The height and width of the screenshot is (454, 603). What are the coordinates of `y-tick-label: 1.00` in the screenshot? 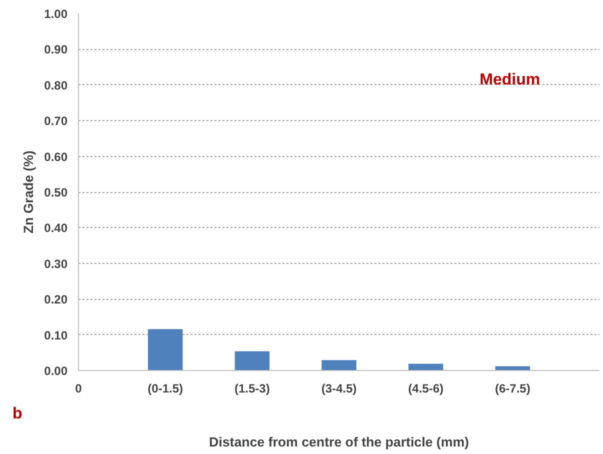 It's located at (56, 14).